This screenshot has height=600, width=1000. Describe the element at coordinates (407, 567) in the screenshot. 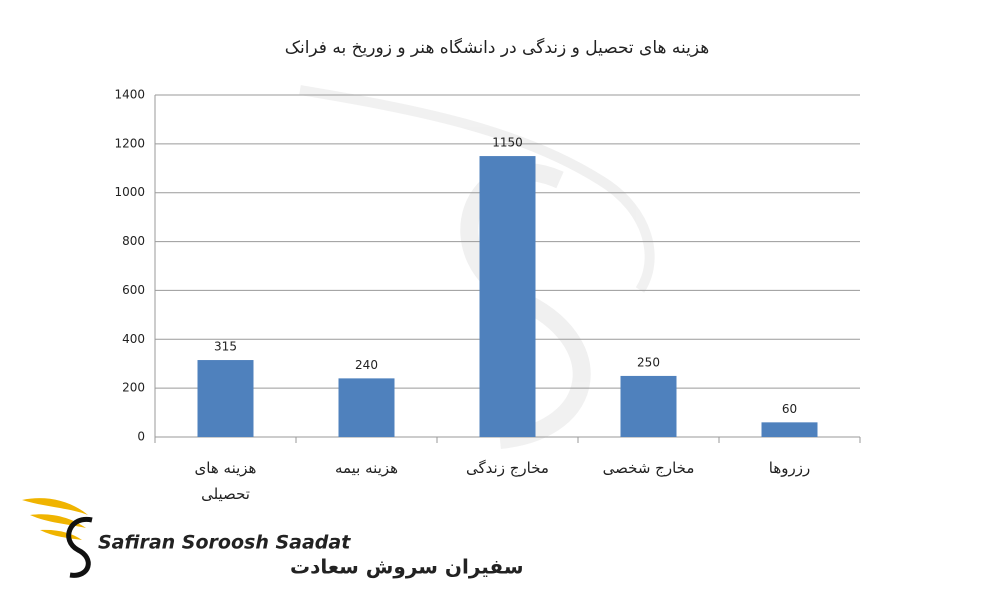

I see `logo-persian: سفیران سروش سعادت` at that location.